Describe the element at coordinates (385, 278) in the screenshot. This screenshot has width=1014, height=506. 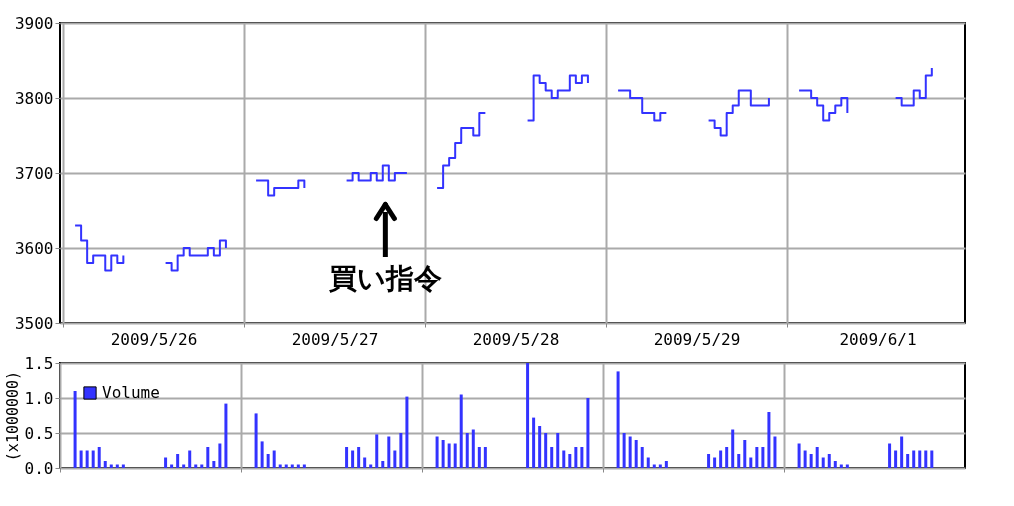
I see `annotation: 買い指令` at that location.